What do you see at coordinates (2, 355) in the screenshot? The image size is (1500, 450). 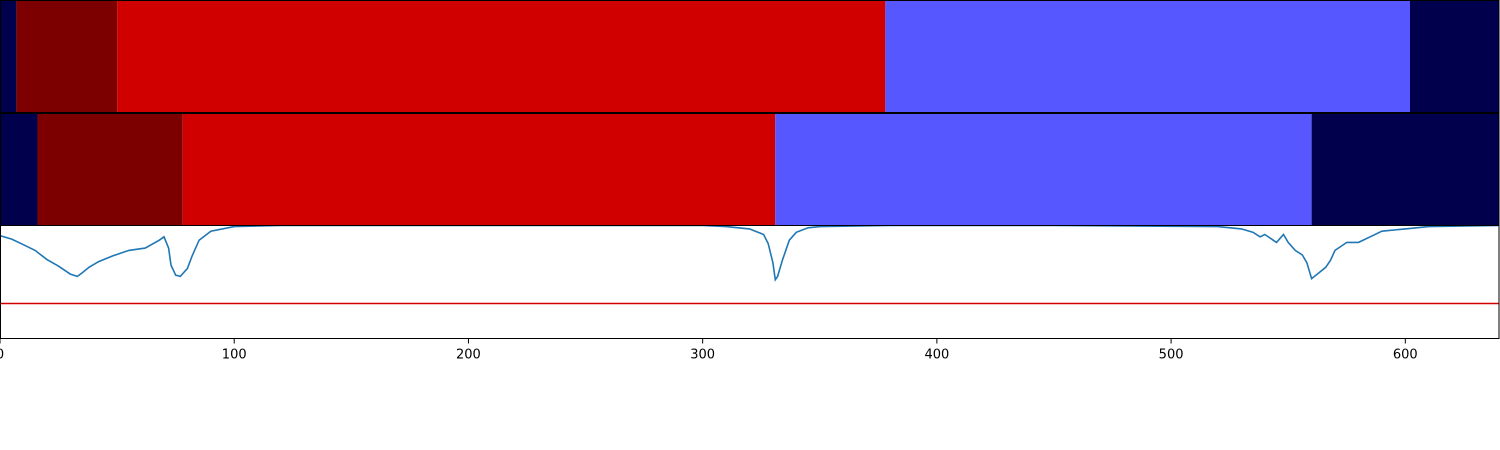 I see `x-tick-label: 0` at bounding box center [2, 355].